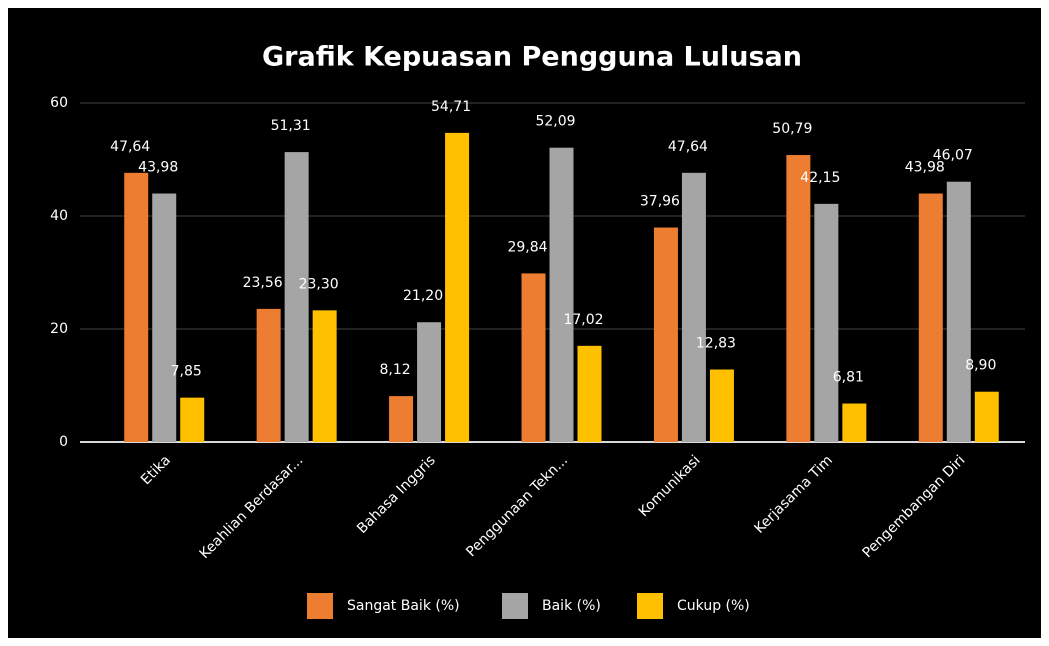 This screenshot has width=1049, height=646. Describe the element at coordinates (980, 366) in the screenshot. I see `value-label: 8,90` at that location.